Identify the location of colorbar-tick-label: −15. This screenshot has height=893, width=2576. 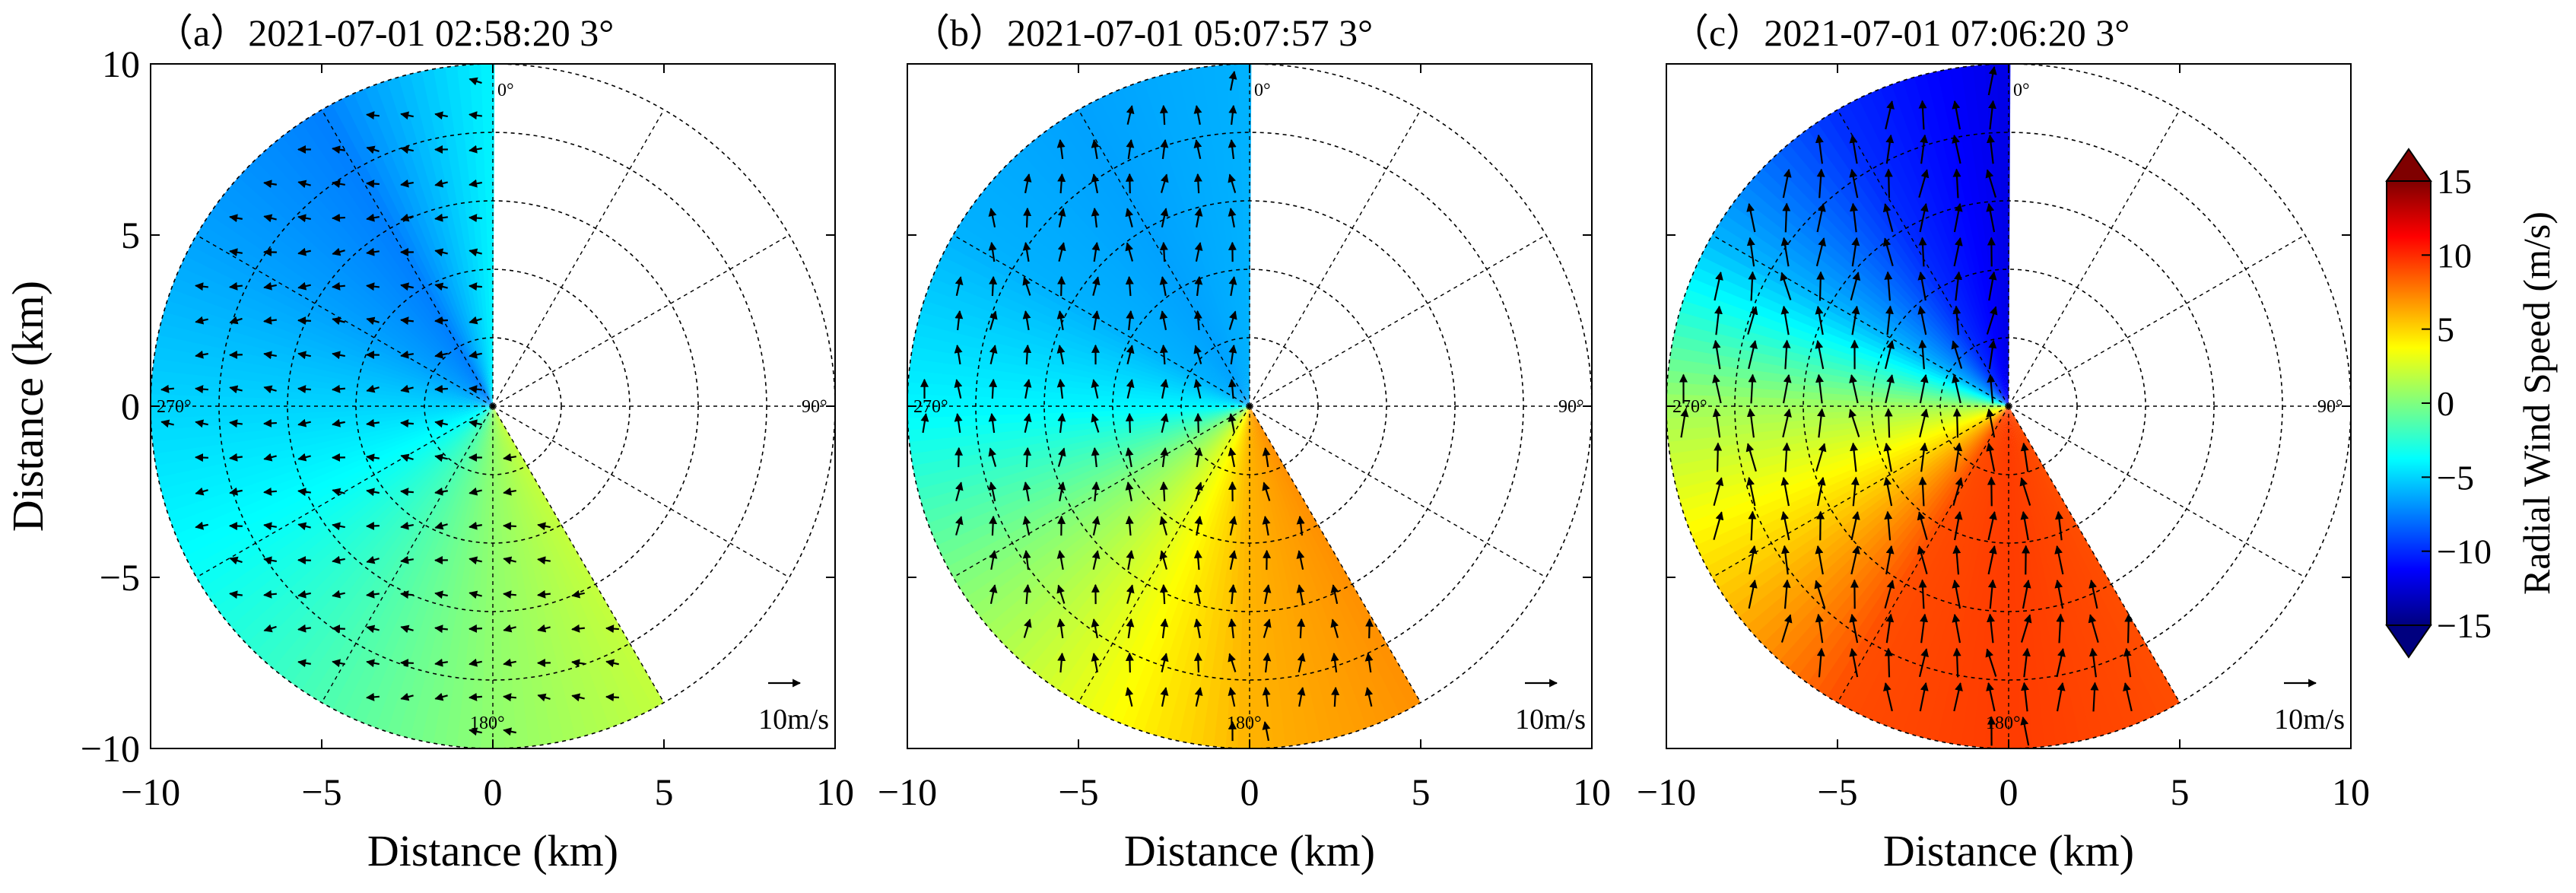
(2464, 625).